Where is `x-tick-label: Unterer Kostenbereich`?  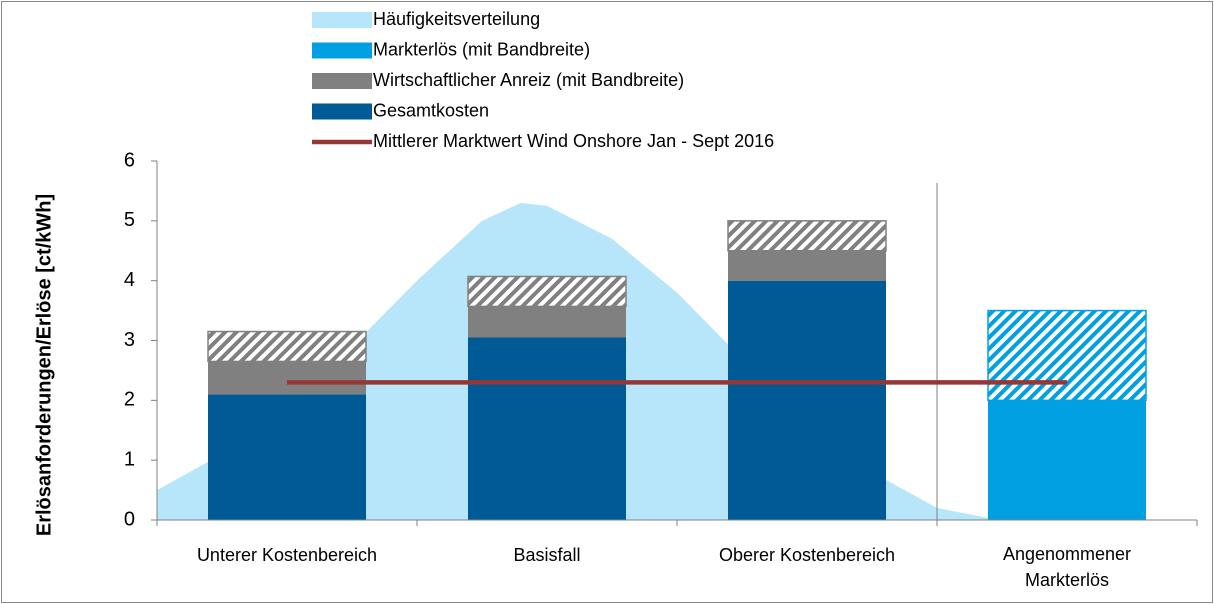
x-tick-label: Unterer Kostenbereich is located at coordinates (287, 555).